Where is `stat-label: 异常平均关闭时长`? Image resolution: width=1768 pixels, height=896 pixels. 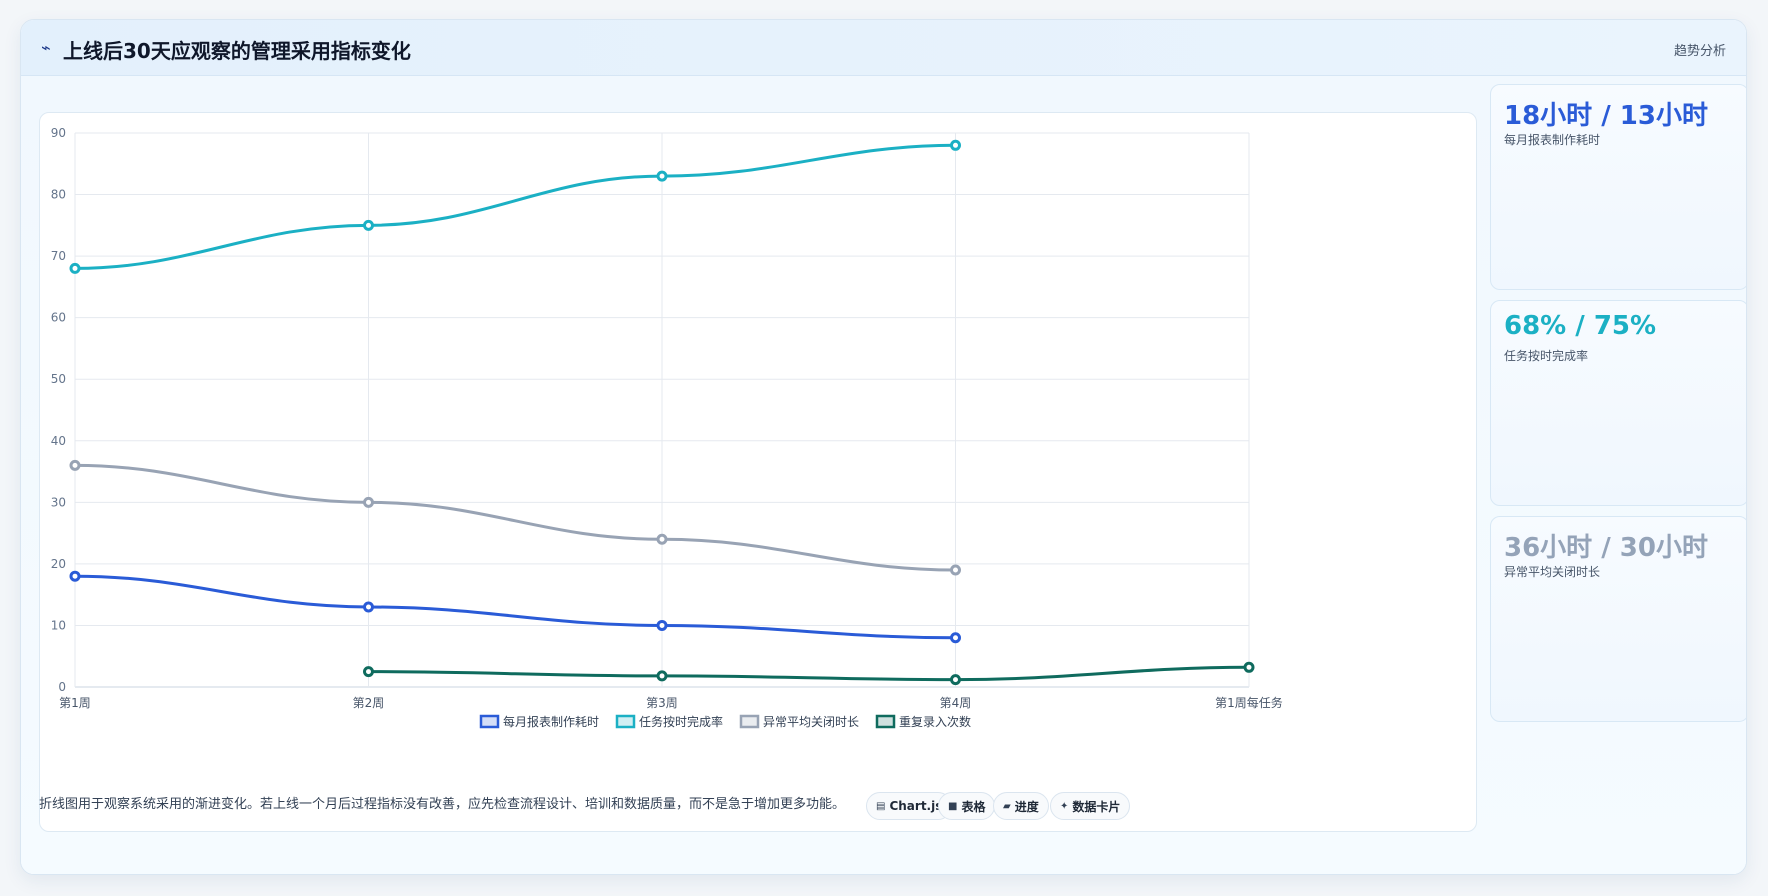
stat-label: 异常平均关闭时长 is located at coordinates (1552, 572).